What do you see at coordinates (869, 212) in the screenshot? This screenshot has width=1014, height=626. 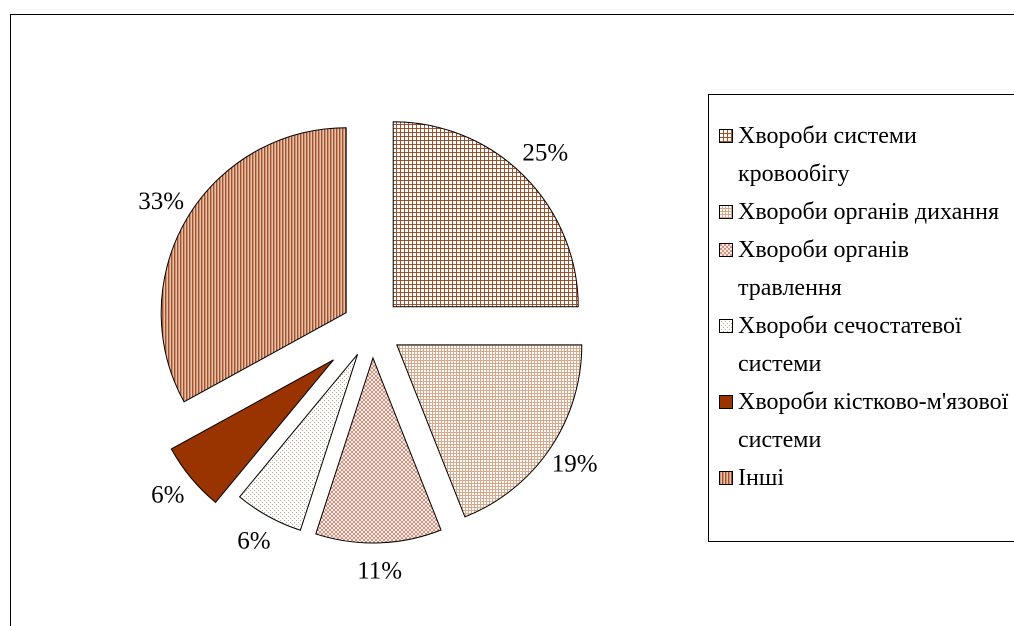 I see `legend-label: Хвороби органів дихання` at bounding box center [869, 212].